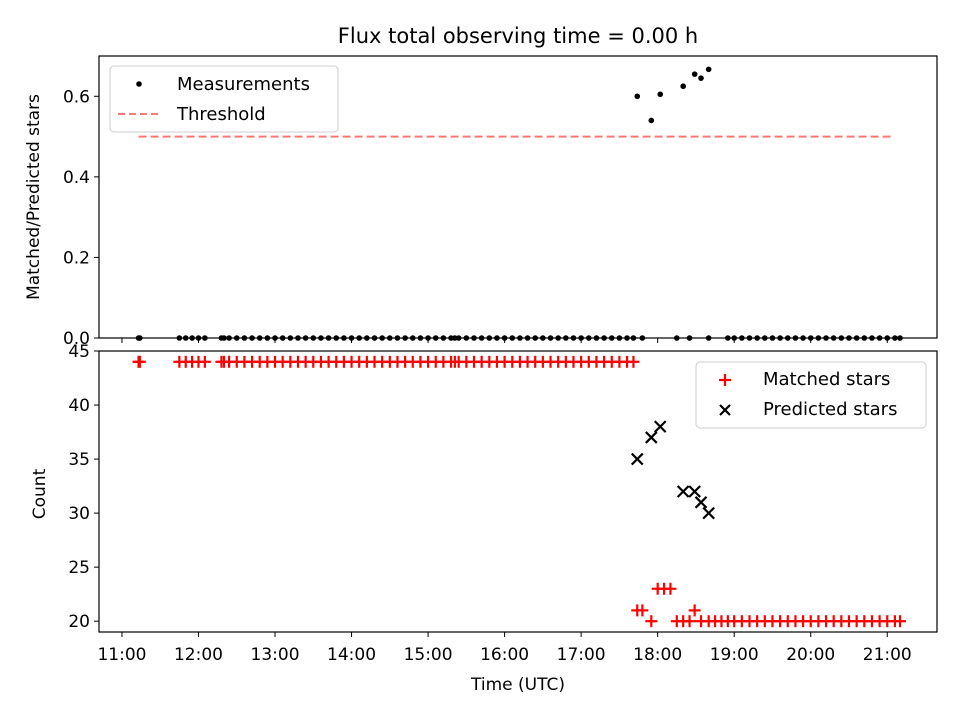  Describe the element at coordinates (76, 339) in the screenshot. I see `top-y-tick-label: 0.0` at that location.